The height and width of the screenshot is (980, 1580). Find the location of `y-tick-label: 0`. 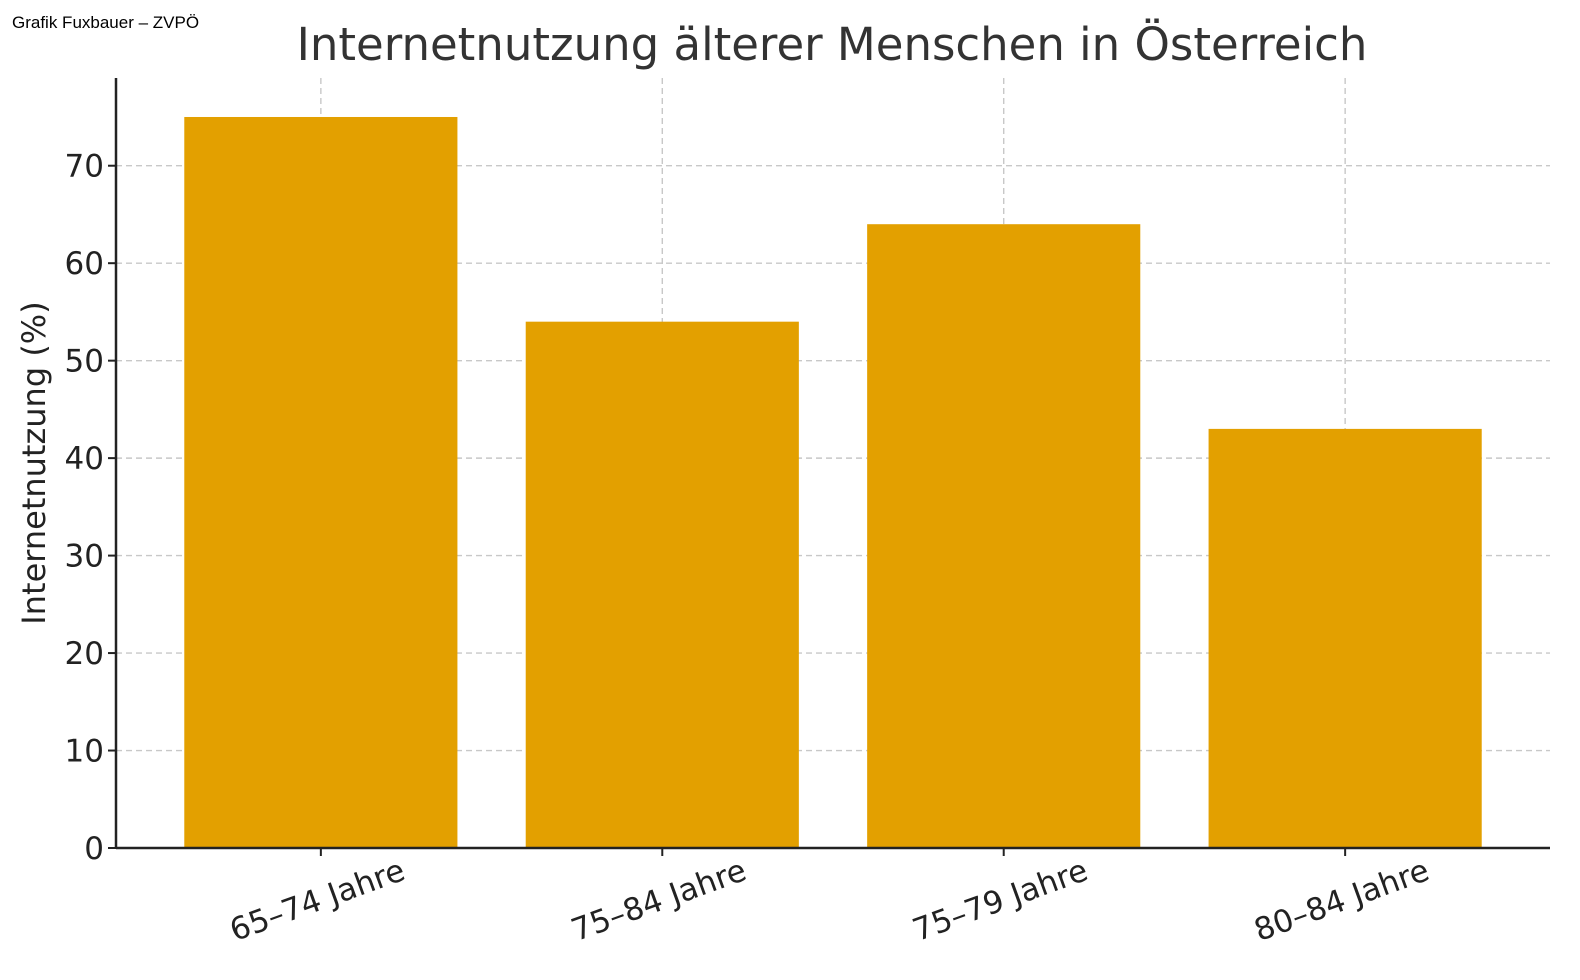

y-tick-label: 0 is located at coordinates (94, 849).